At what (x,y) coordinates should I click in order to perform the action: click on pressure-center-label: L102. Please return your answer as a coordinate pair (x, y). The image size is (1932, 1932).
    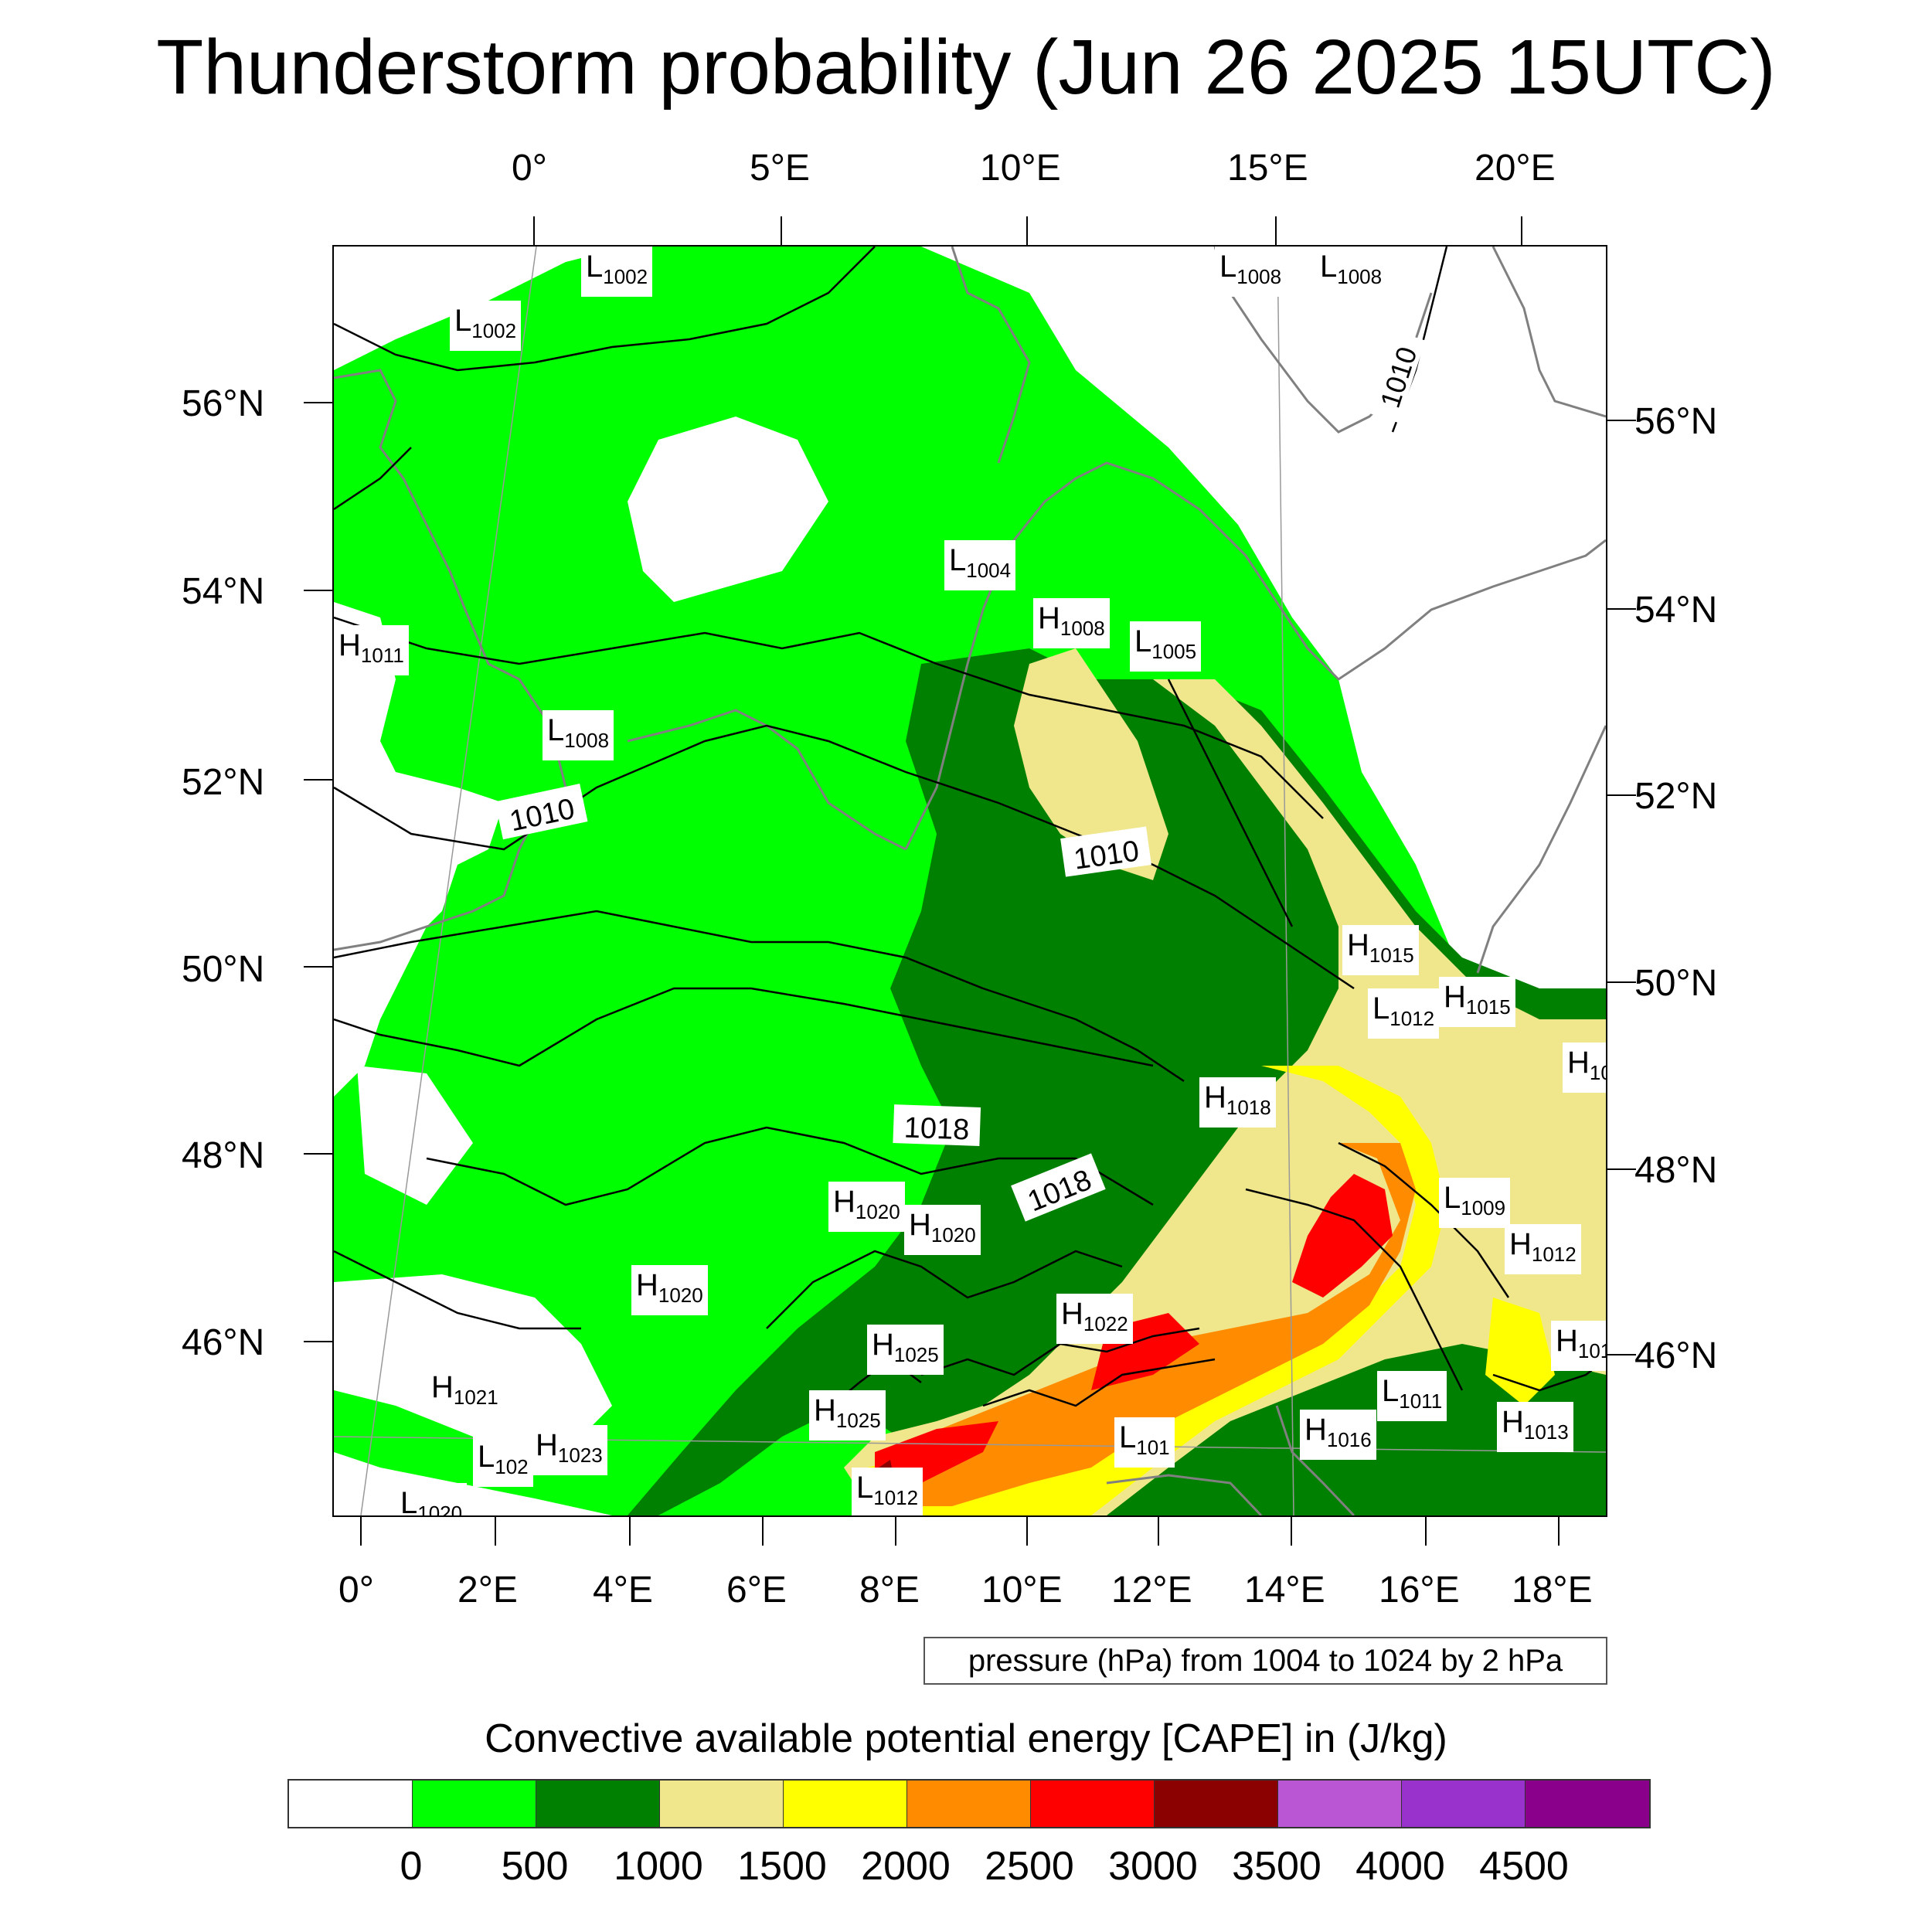
    Looking at the image, I should click on (503, 1462).